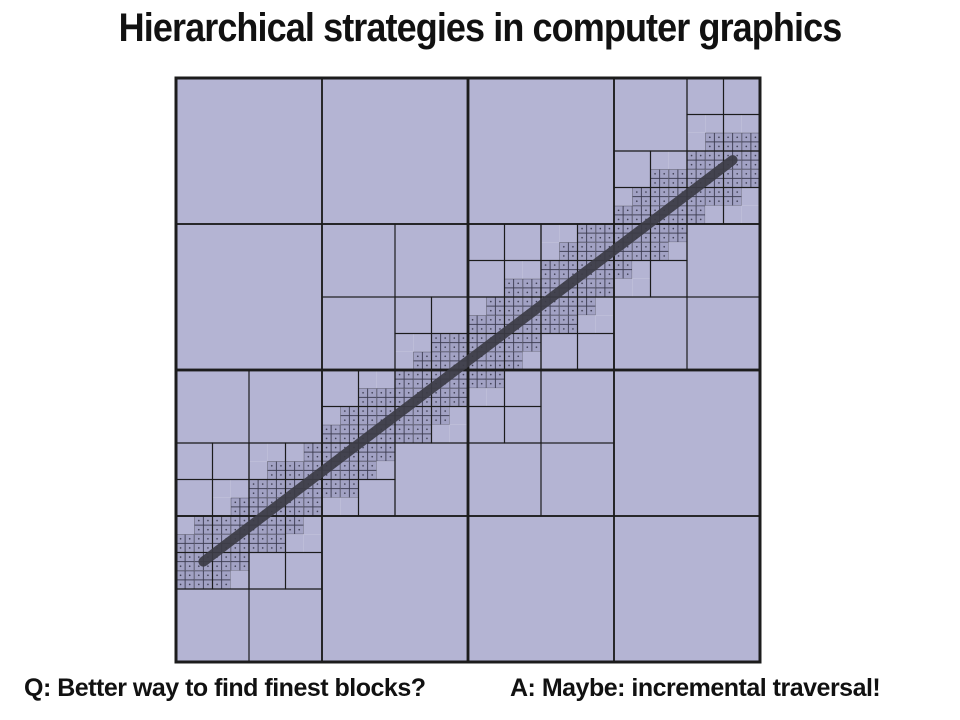 The height and width of the screenshot is (720, 960). I want to click on answer-caption: A: Maybe: incremental traversal!, so click(695, 688).